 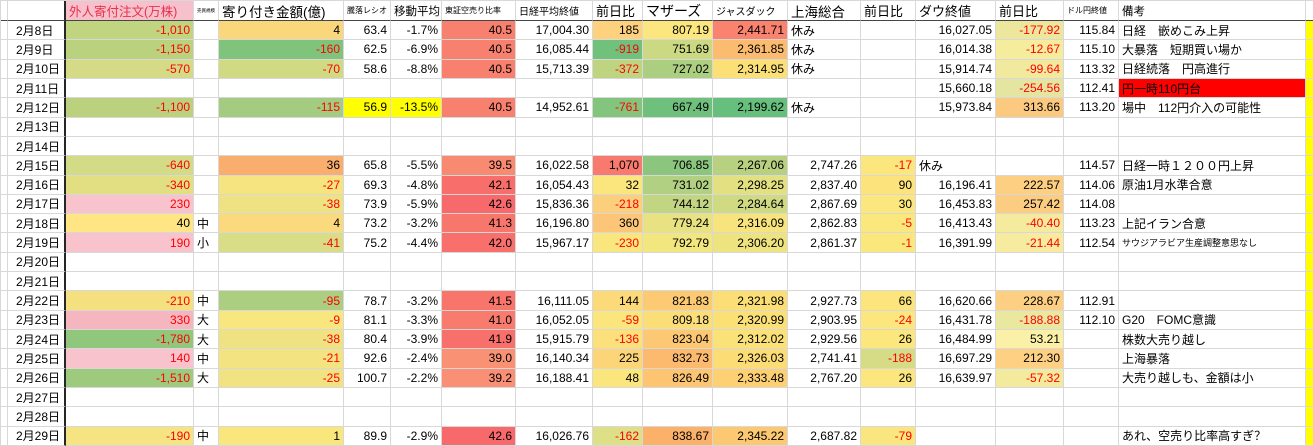 What do you see at coordinates (554, 378) in the screenshot?
I see `cell-r18-nikkei: 16,188.41` at bounding box center [554, 378].